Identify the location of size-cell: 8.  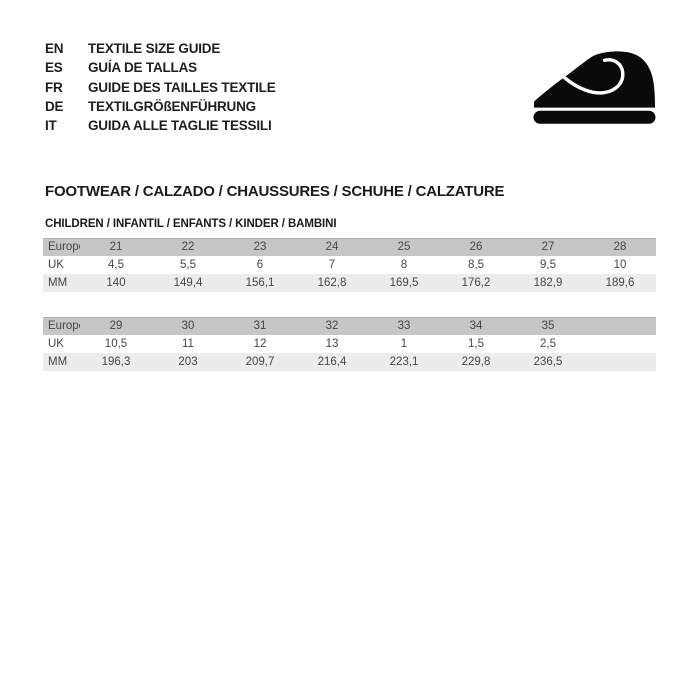
(404, 265).